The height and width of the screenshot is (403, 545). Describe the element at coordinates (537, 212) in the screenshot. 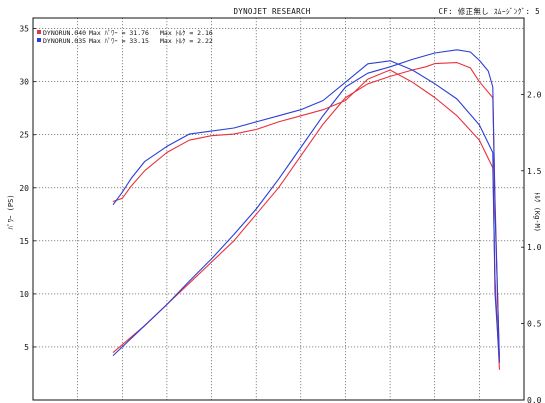

I see `right-axis-label: ﾄﾙｸ (Kg-M)` at that location.